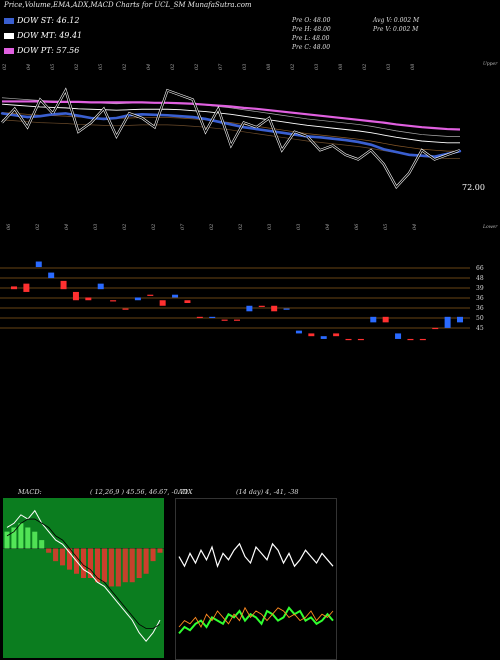 The image size is (500, 660). I want to click on pre-high: Pre H: 48.00, so click(311, 29).